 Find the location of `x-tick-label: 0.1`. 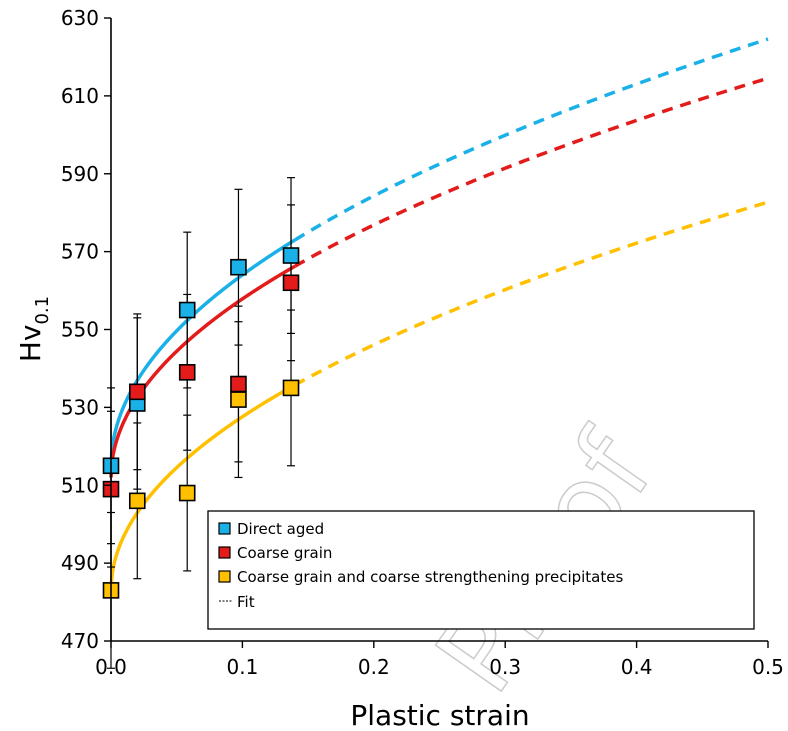

x-tick-label: 0.1 is located at coordinates (242, 667).